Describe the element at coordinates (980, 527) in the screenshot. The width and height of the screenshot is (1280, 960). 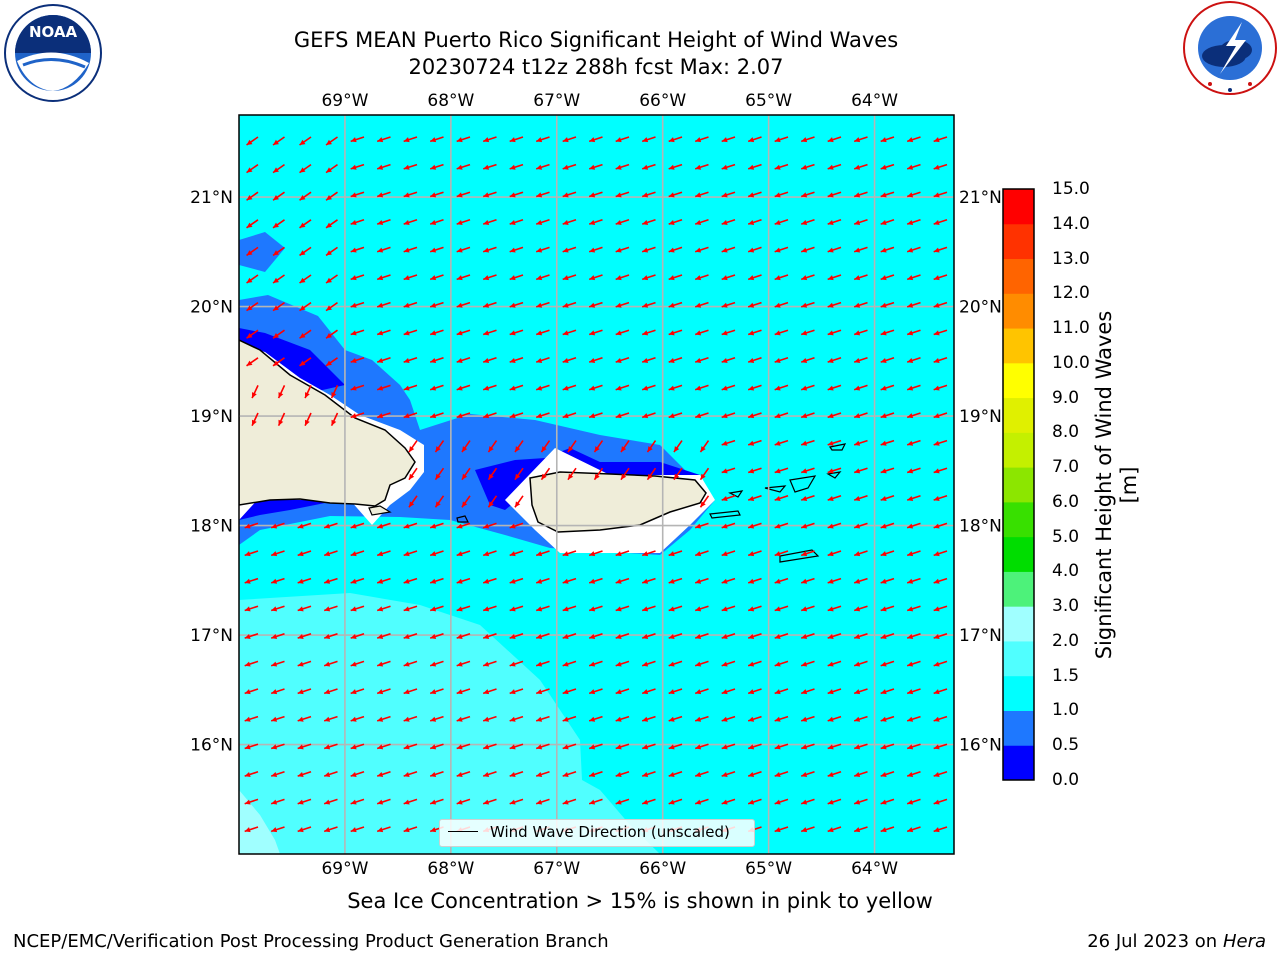
I see `lat-tick-right: 18°N` at that location.